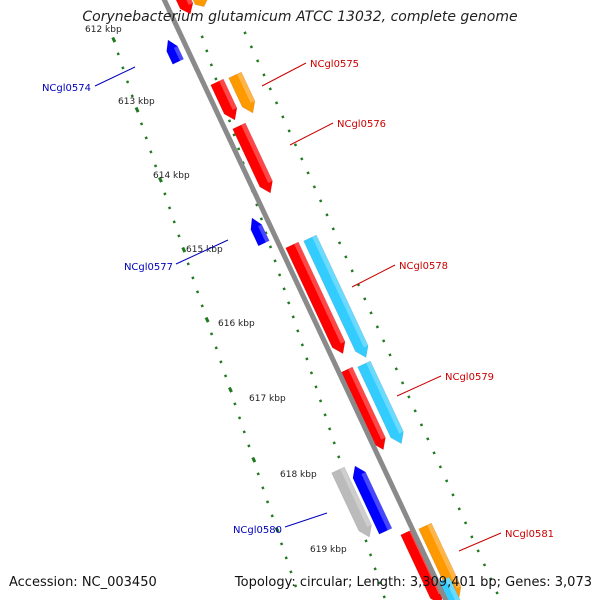  I want to click on frame-bar-NCgl0579, so click(382, 403).